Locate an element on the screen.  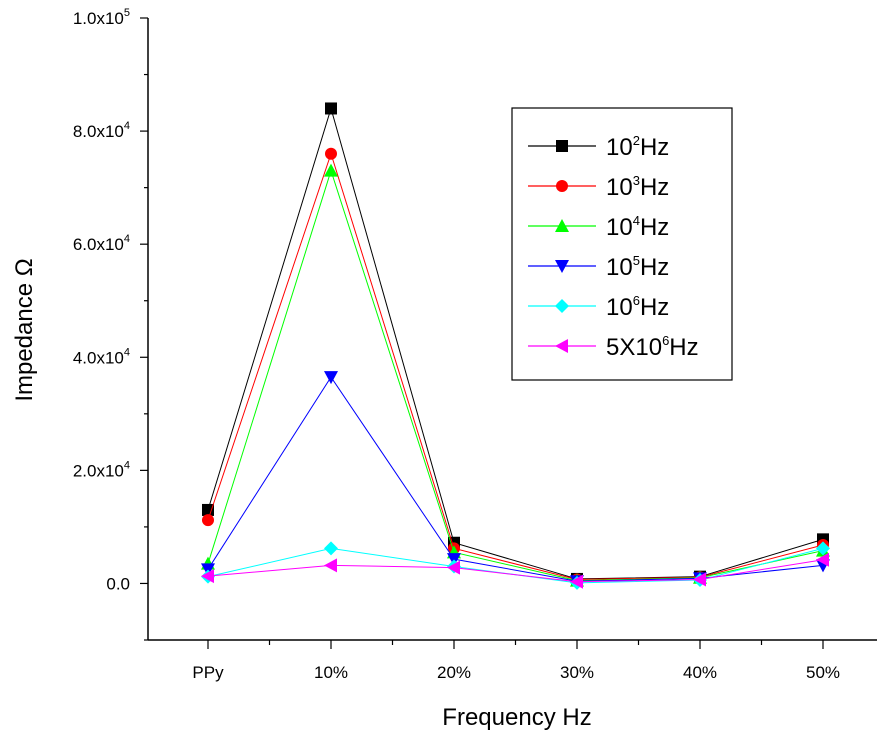
legend-item: 106Hz is located at coordinates (598, 307).